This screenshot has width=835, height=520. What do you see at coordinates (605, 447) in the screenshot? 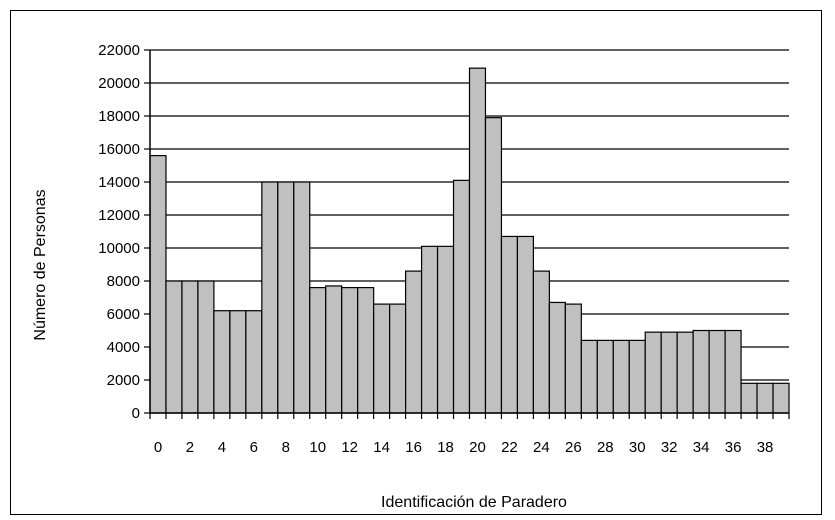
I see `x-tick-label: 28` at bounding box center [605, 447].